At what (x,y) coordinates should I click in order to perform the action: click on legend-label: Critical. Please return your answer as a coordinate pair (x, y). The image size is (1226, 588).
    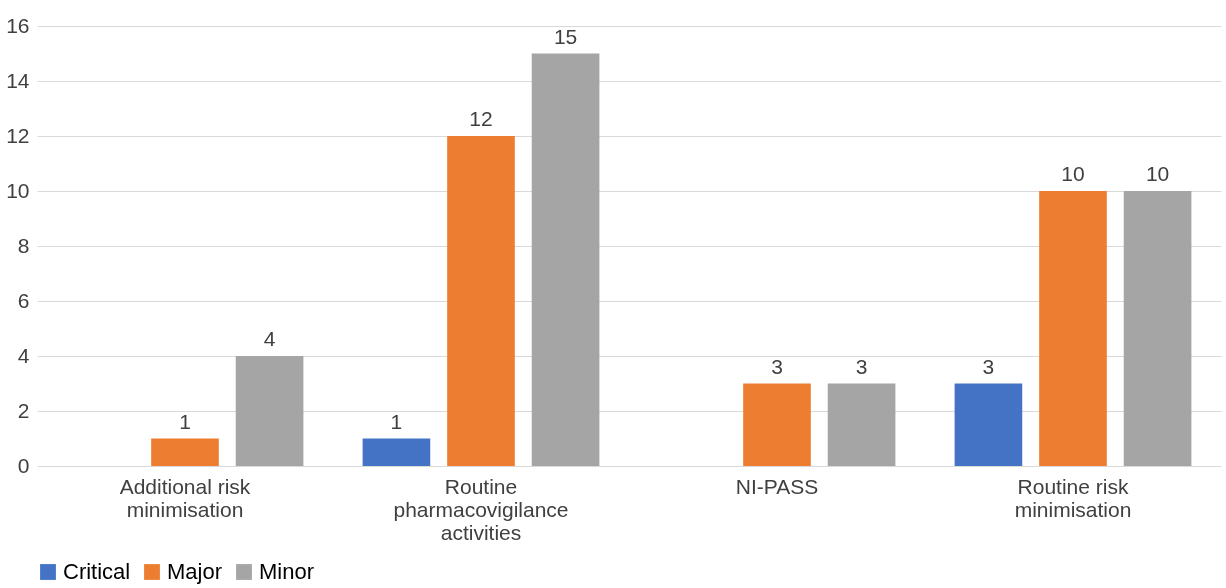
    Looking at the image, I should click on (97, 571).